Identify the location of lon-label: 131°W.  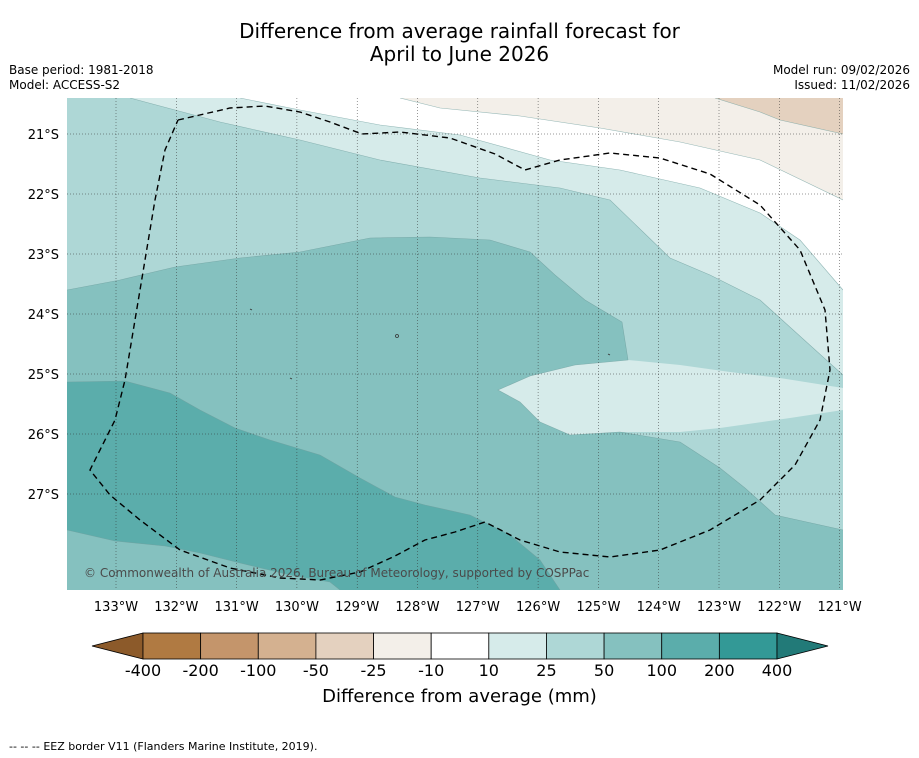
(237, 607).